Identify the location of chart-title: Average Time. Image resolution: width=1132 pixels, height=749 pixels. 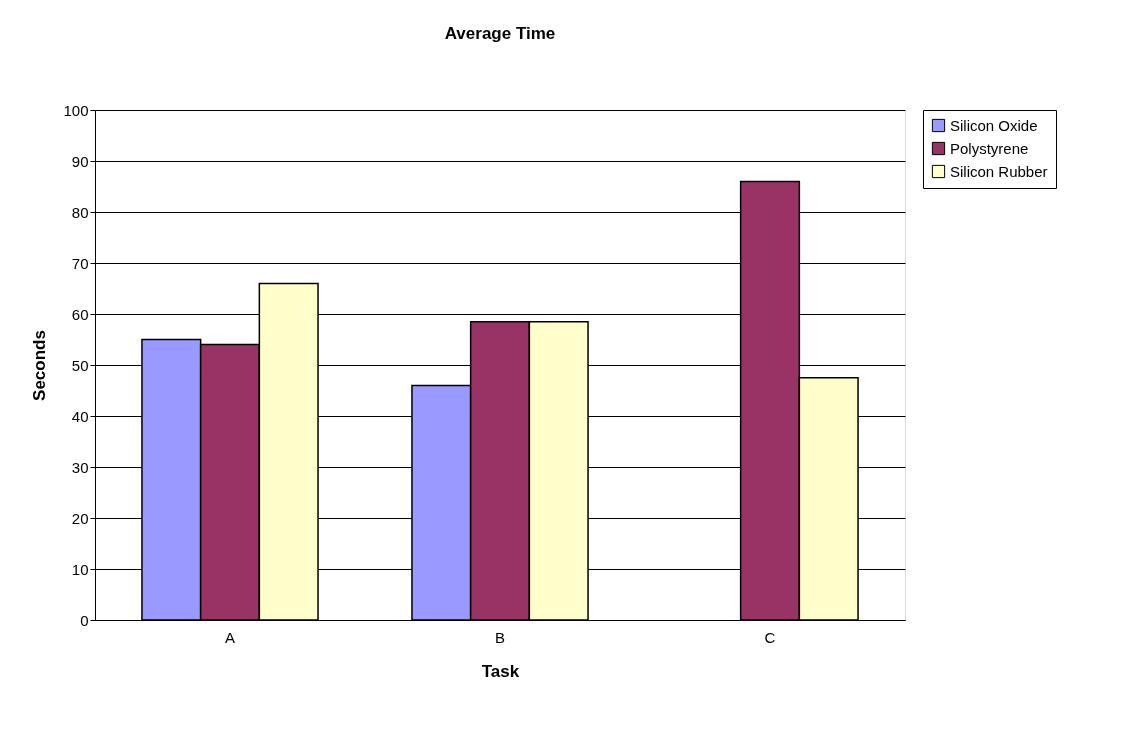
(500, 33).